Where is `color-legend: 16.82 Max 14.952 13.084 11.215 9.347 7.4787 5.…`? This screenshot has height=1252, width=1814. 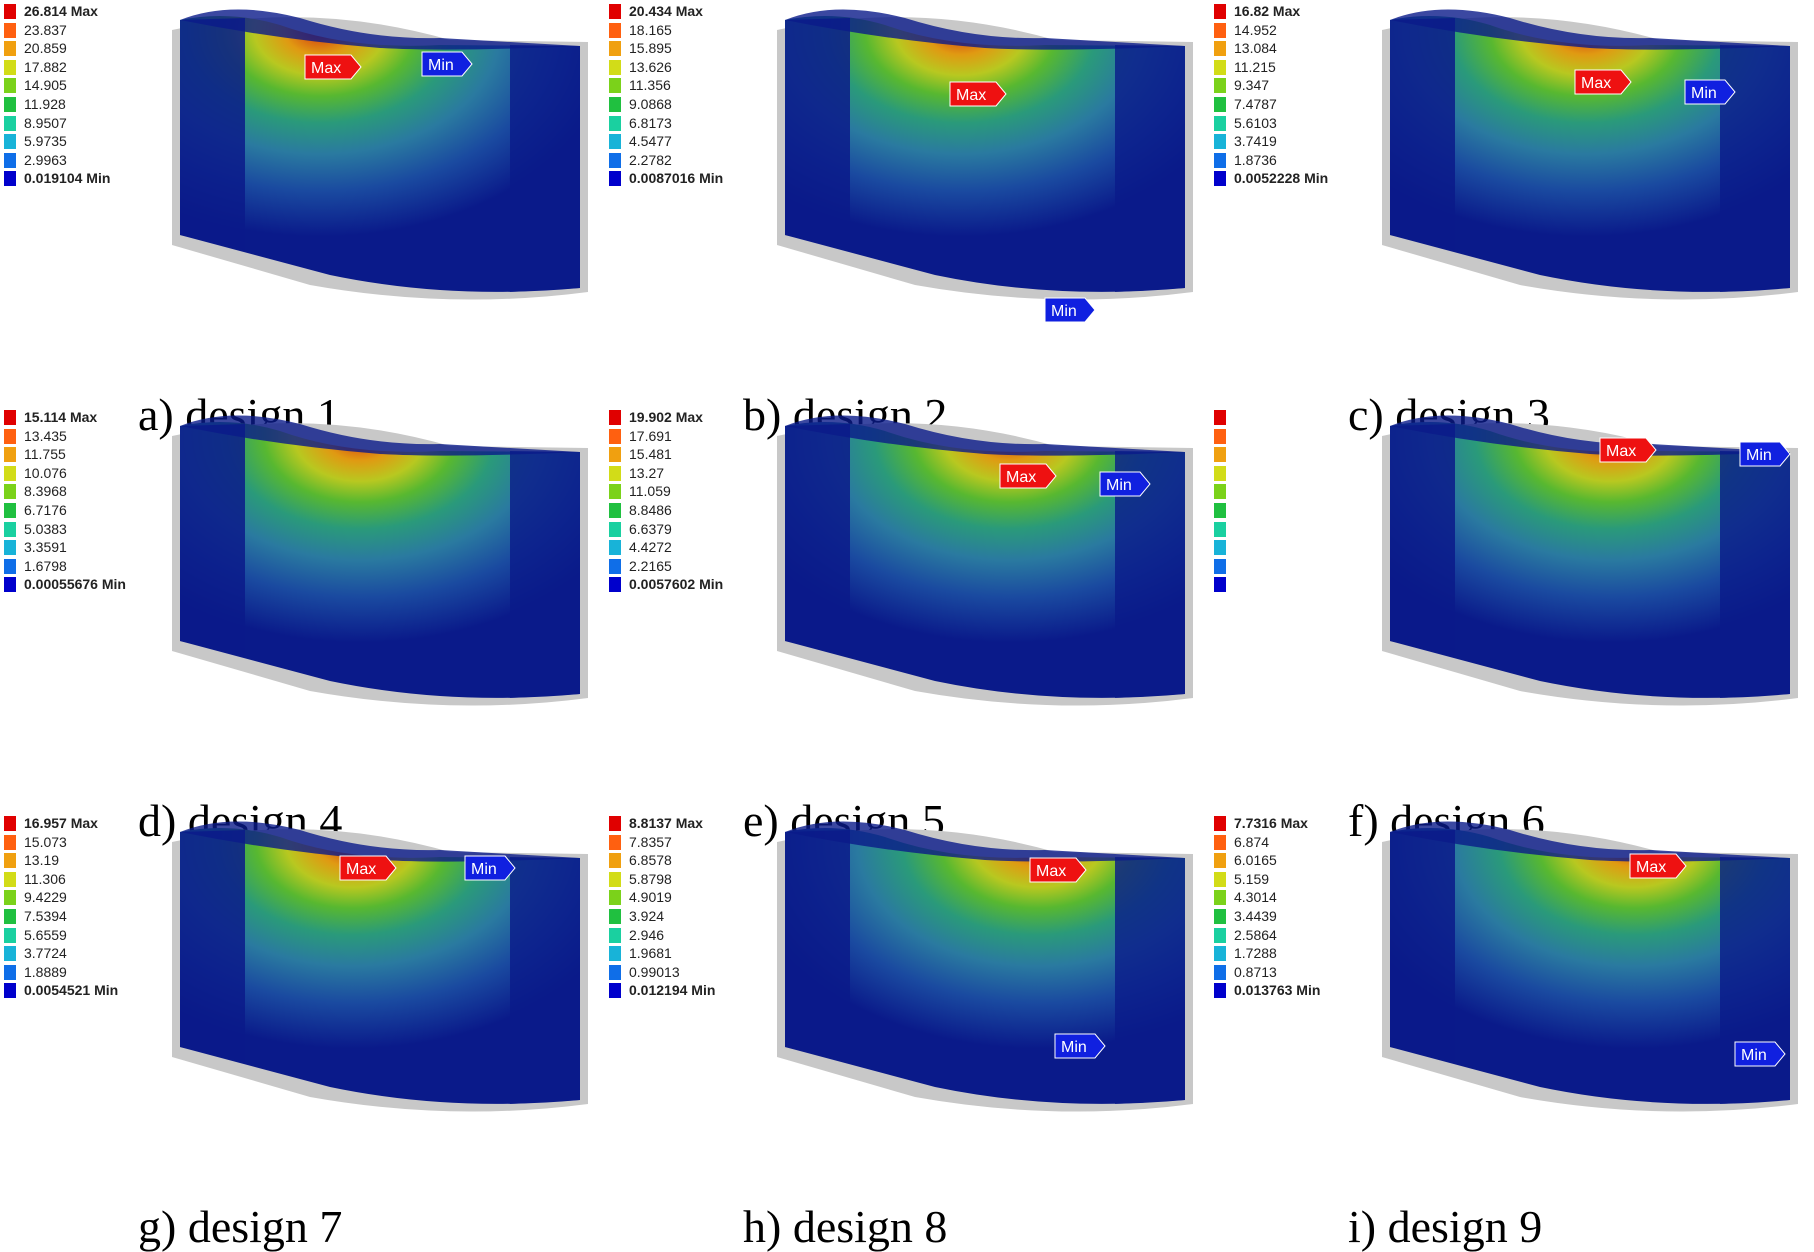 color-legend: 16.82 Max 14.952 13.084 11.215 9.347 7.4787 5.… is located at coordinates (1284, 95).